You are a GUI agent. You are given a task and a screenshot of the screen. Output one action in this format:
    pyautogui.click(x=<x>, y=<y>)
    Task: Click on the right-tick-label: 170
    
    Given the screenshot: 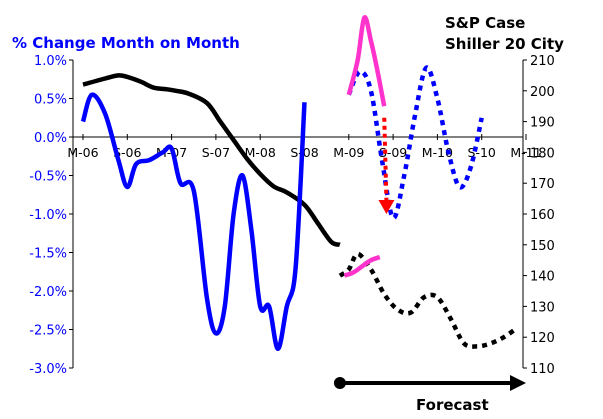 What is the action you would take?
    pyautogui.click(x=542, y=184)
    